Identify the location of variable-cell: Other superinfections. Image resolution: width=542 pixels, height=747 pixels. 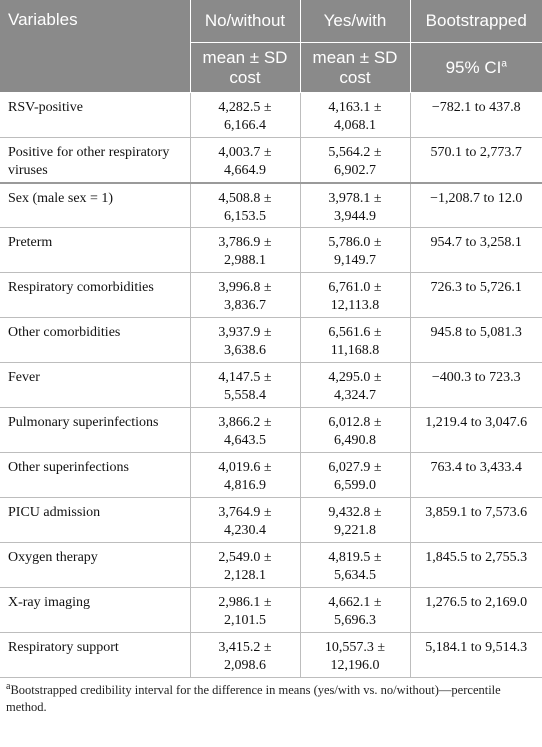
(95, 475).